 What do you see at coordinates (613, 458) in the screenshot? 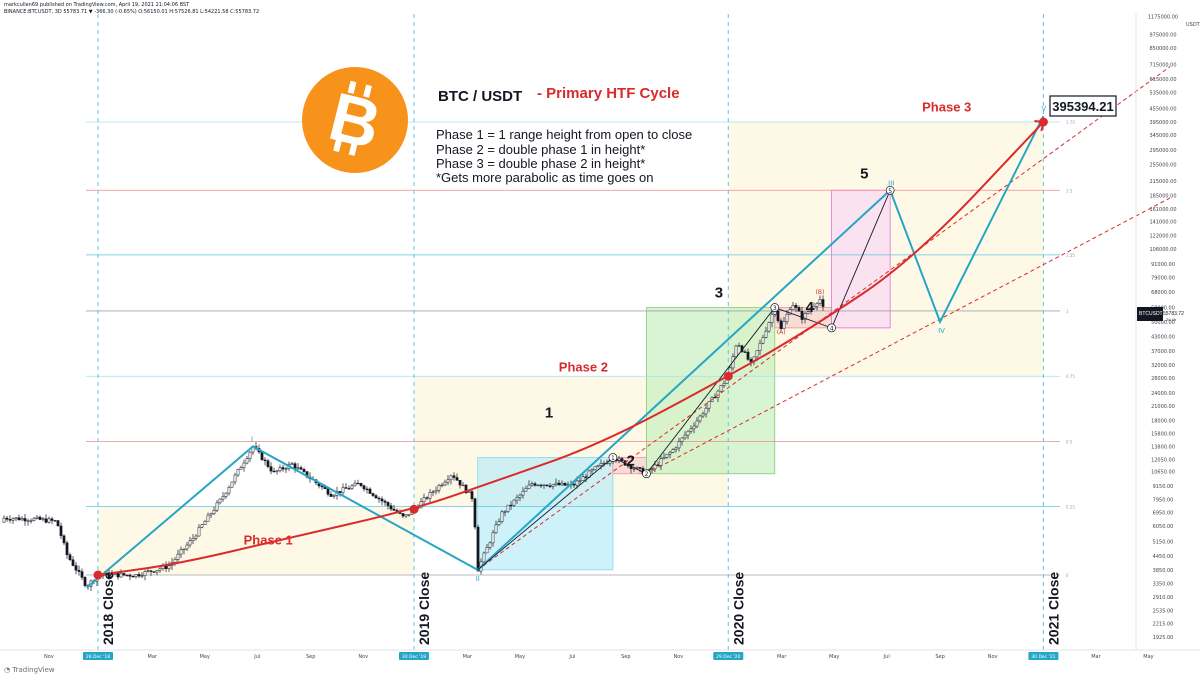
I see `sub-wave-marker-text-0: 1` at bounding box center [613, 458].